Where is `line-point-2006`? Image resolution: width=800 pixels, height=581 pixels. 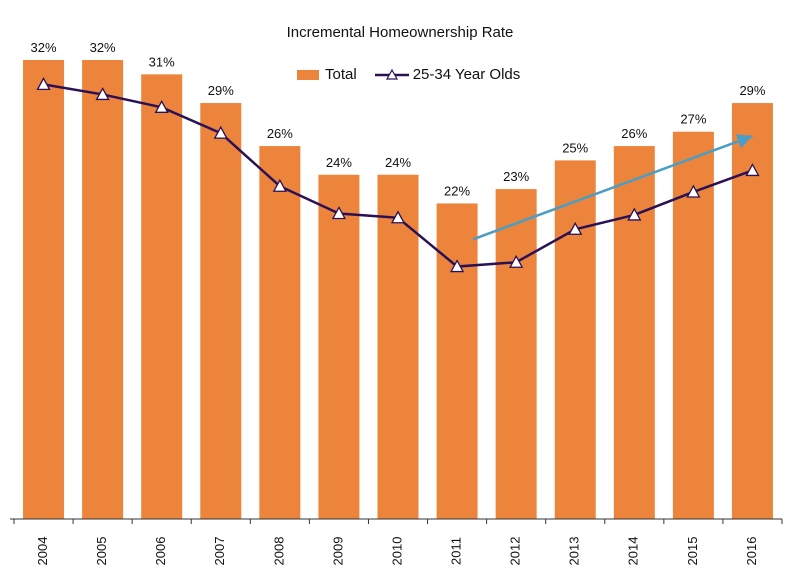 line-point-2006 is located at coordinates (161, 106).